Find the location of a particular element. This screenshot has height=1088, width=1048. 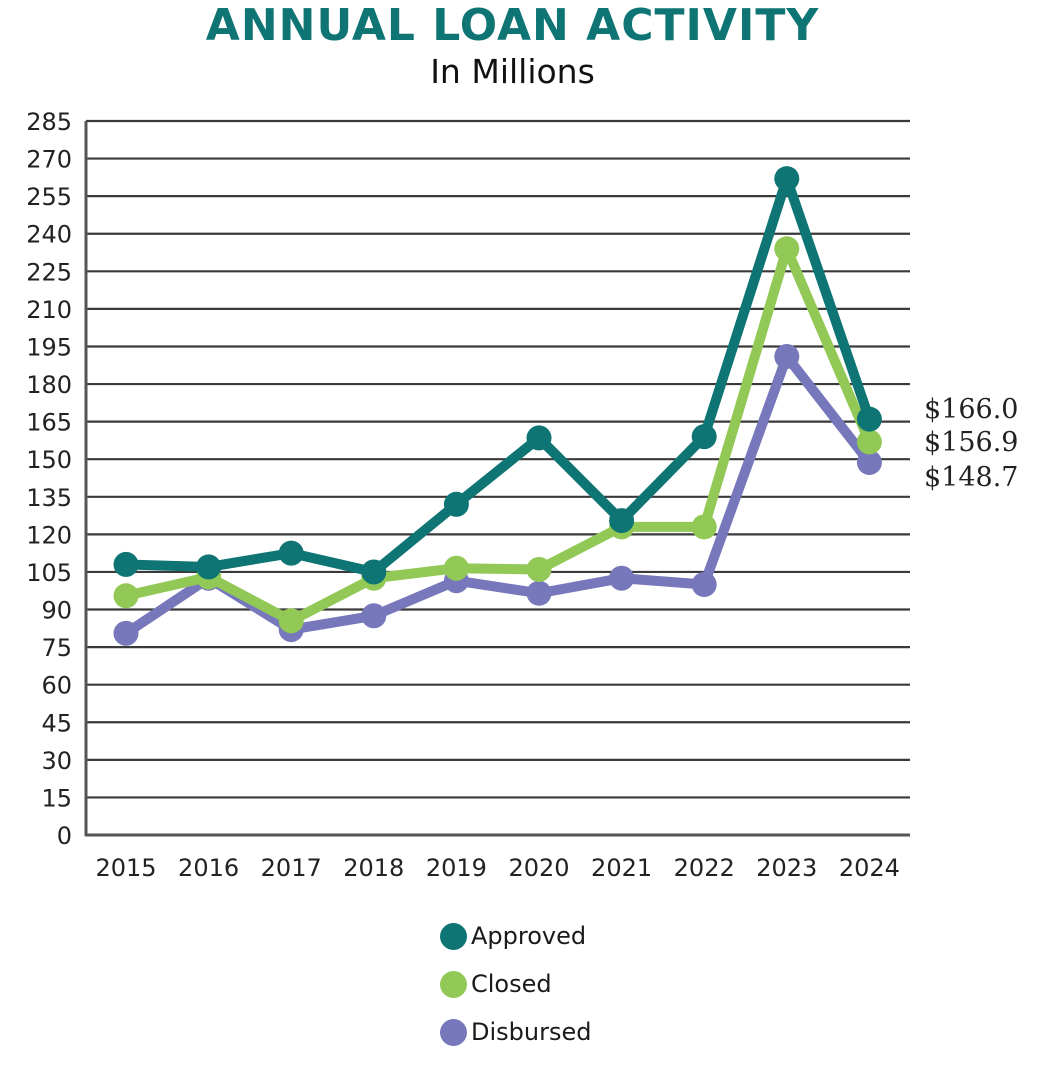

x-tick-label: 2019 is located at coordinates (456, 868).